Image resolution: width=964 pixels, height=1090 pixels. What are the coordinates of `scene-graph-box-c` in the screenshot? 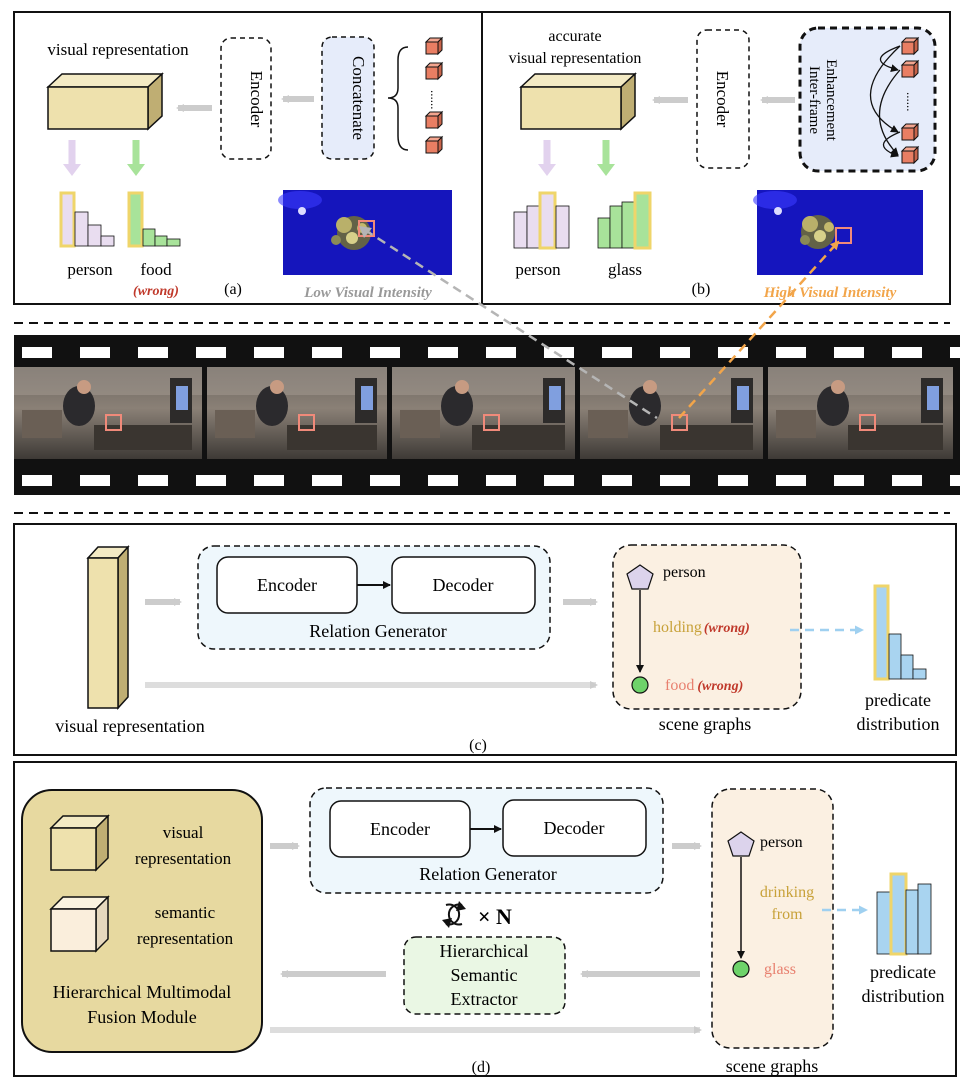 It's located at (707, 627).